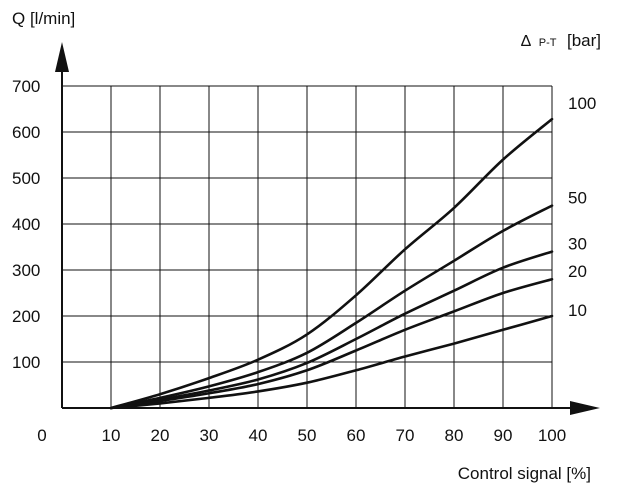 This screenshot has height=488, width=619. I want to click on x-tick-label: 70, so click(405, 435).